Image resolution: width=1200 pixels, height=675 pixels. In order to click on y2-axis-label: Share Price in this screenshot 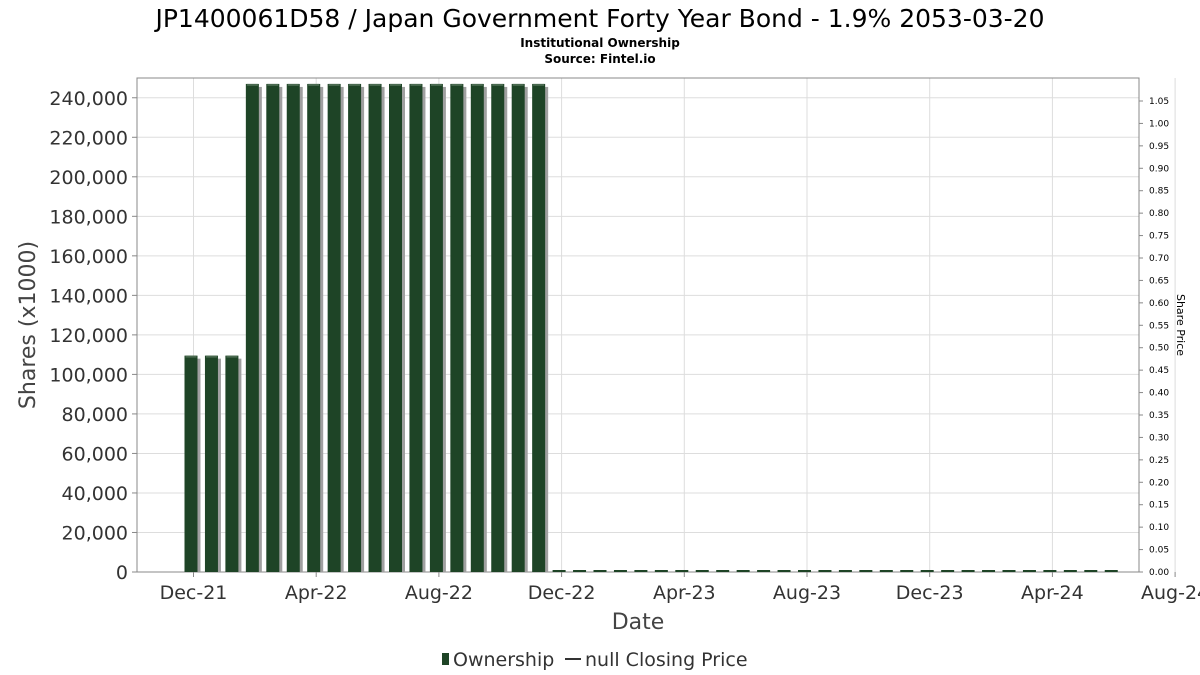, I will do `click(1180, 325)`.